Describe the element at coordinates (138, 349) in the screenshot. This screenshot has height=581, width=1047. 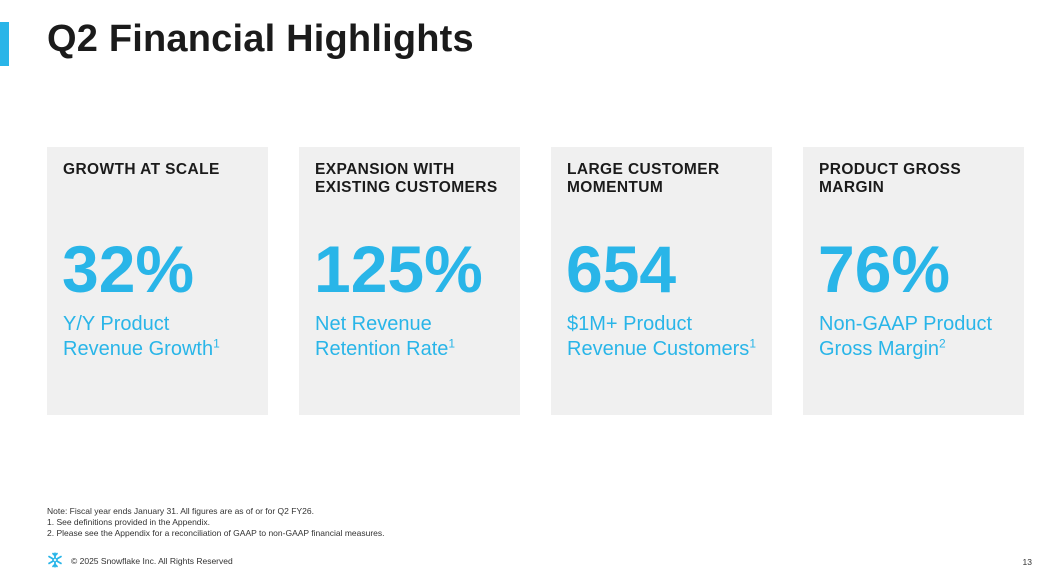
I see `card-desc-line2: Revenue Growth` at that location.